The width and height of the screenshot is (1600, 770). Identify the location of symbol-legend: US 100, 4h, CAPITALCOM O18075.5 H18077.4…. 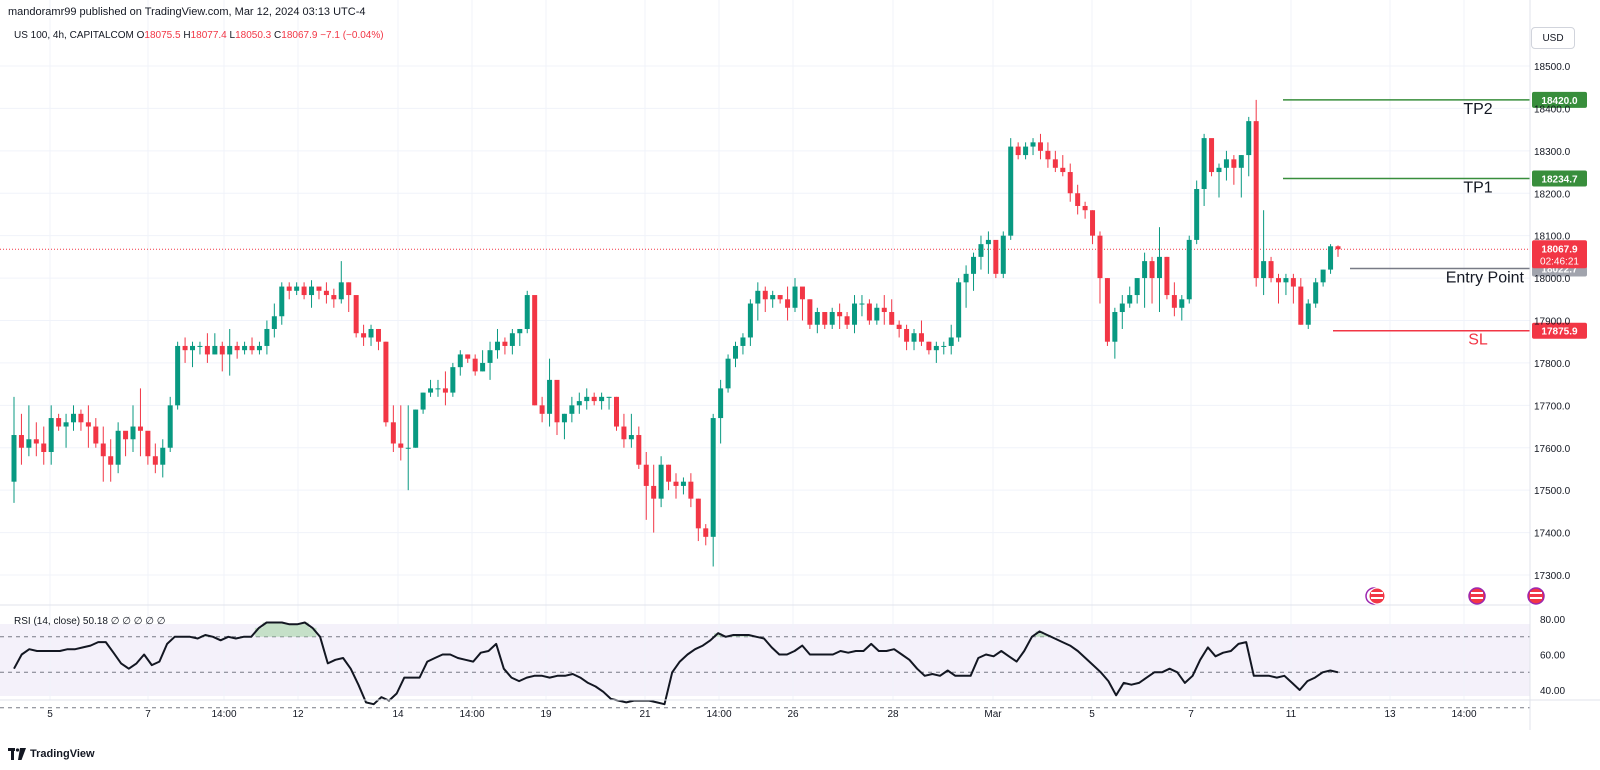
(199, 35).